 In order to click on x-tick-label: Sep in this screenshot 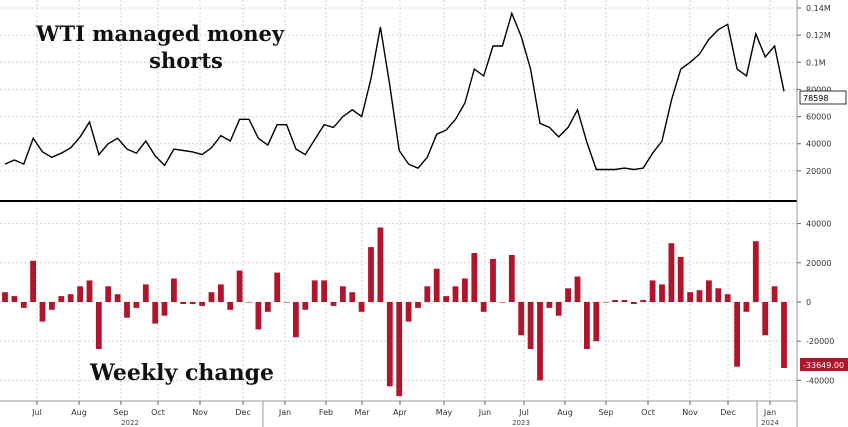, I will do `click(605, 412)`.